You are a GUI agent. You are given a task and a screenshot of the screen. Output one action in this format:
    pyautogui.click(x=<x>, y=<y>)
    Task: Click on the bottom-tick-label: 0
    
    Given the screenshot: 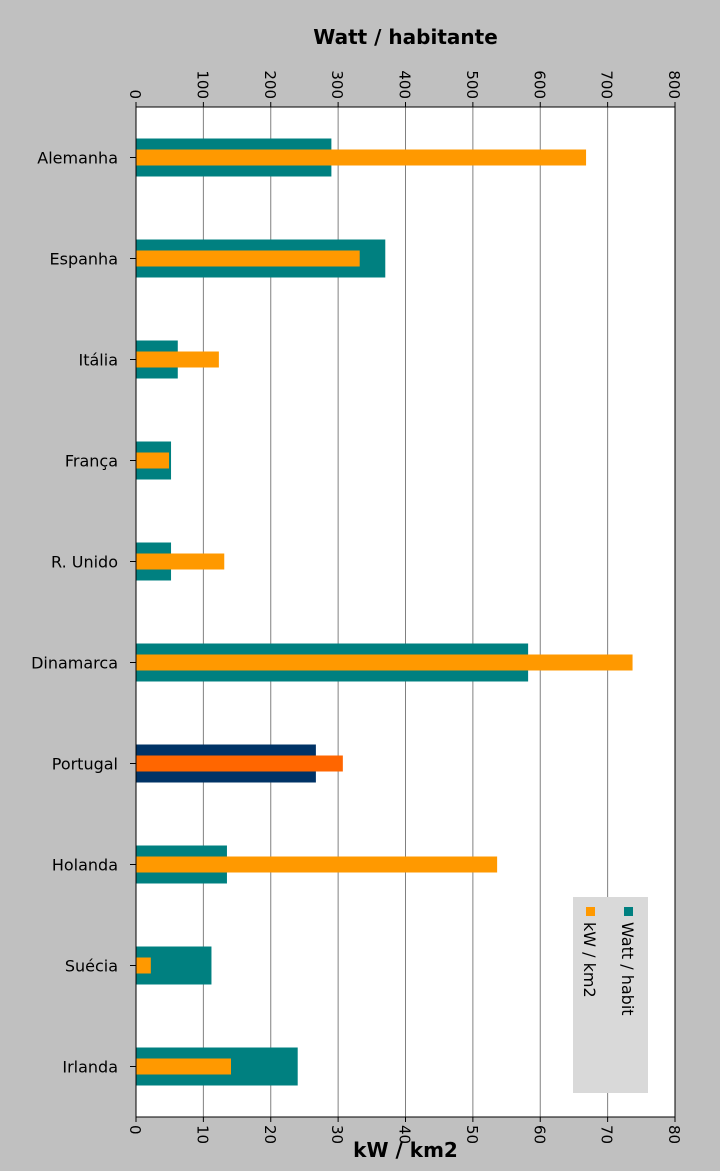 What is the action you would take?
    pyautogui.click(x=135, y=1130)
    